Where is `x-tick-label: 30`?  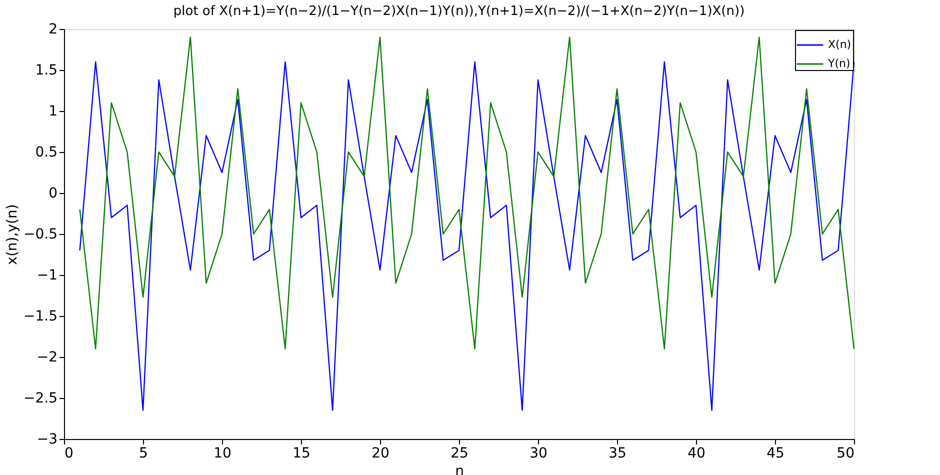
x-tick-label: 30 is located at coordinates (539, 454).